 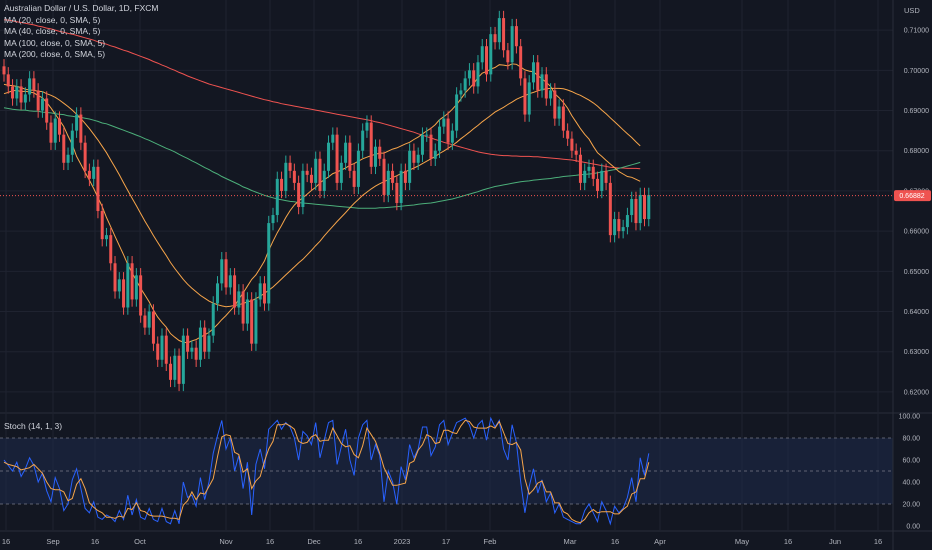 I want to click on time-tick-label: May, so click(x=742, y=541).